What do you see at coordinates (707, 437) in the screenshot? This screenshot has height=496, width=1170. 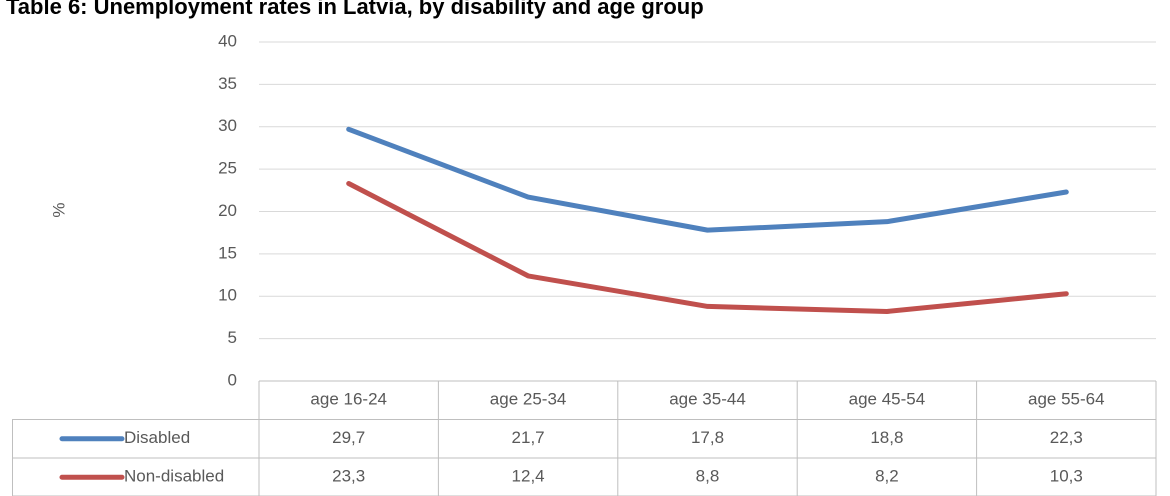 I see `table-value: 17,8` at bounding box center [707, 437].